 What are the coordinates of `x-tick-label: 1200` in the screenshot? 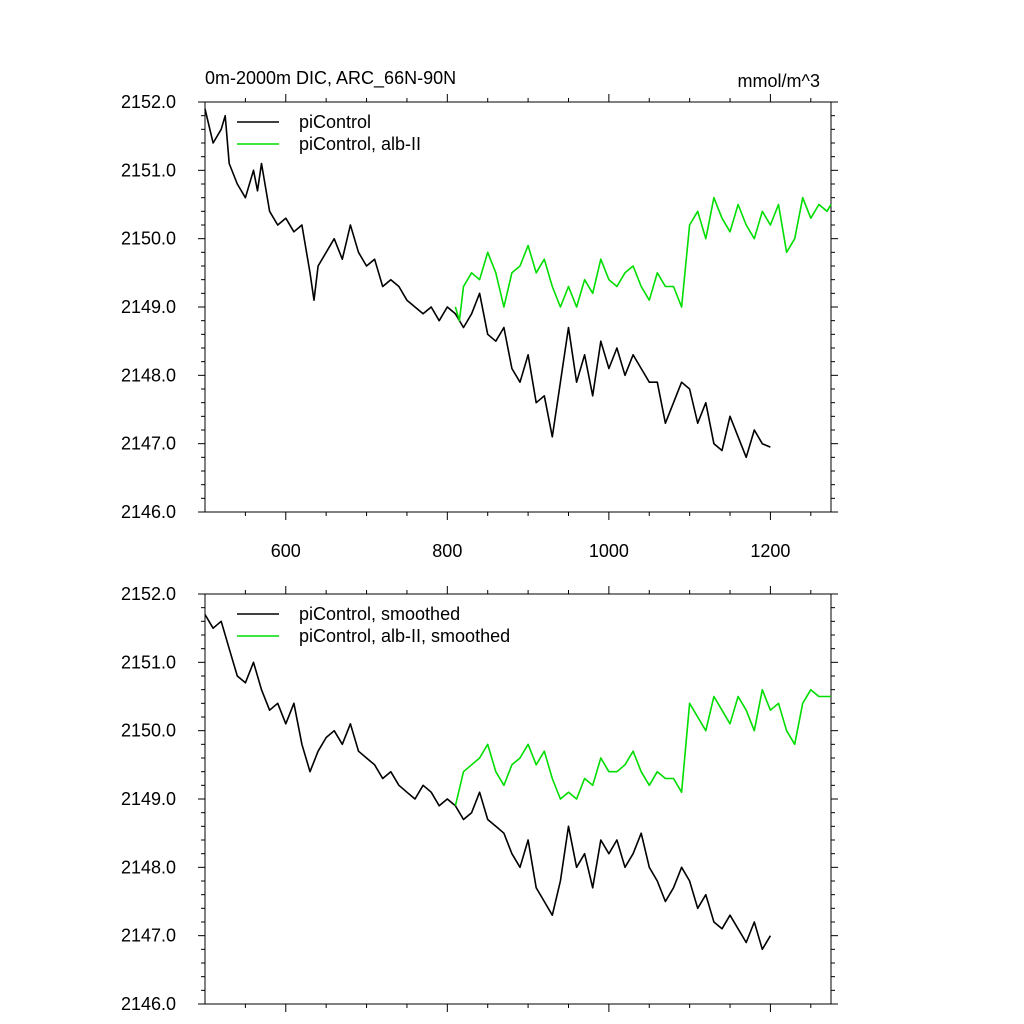 It's located at (770, 551).